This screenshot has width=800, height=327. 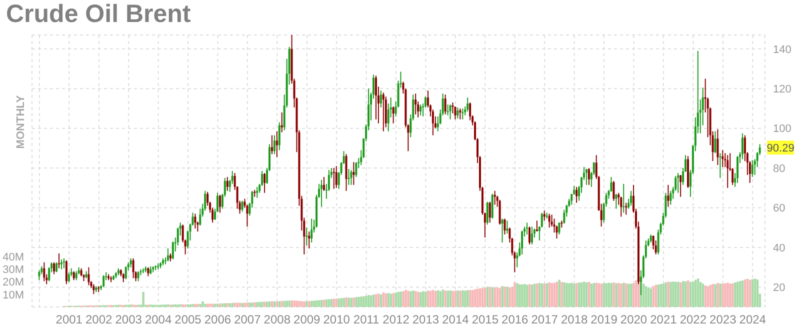 I want to click on y-tick-label: 40, so click(x=779, y=248).